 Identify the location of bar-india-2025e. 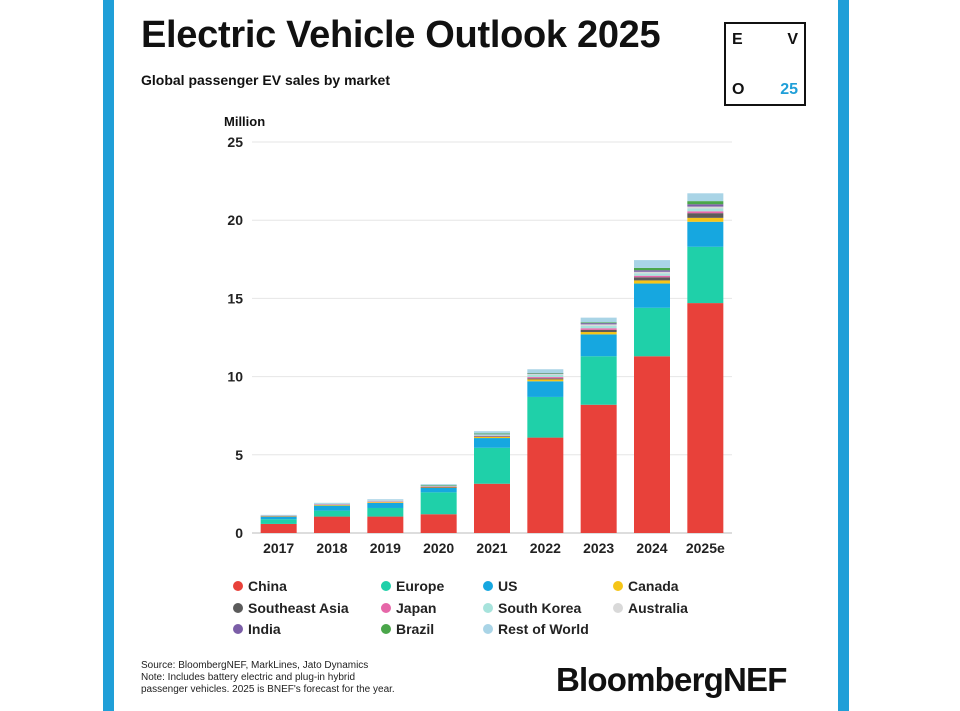
(705, 205).